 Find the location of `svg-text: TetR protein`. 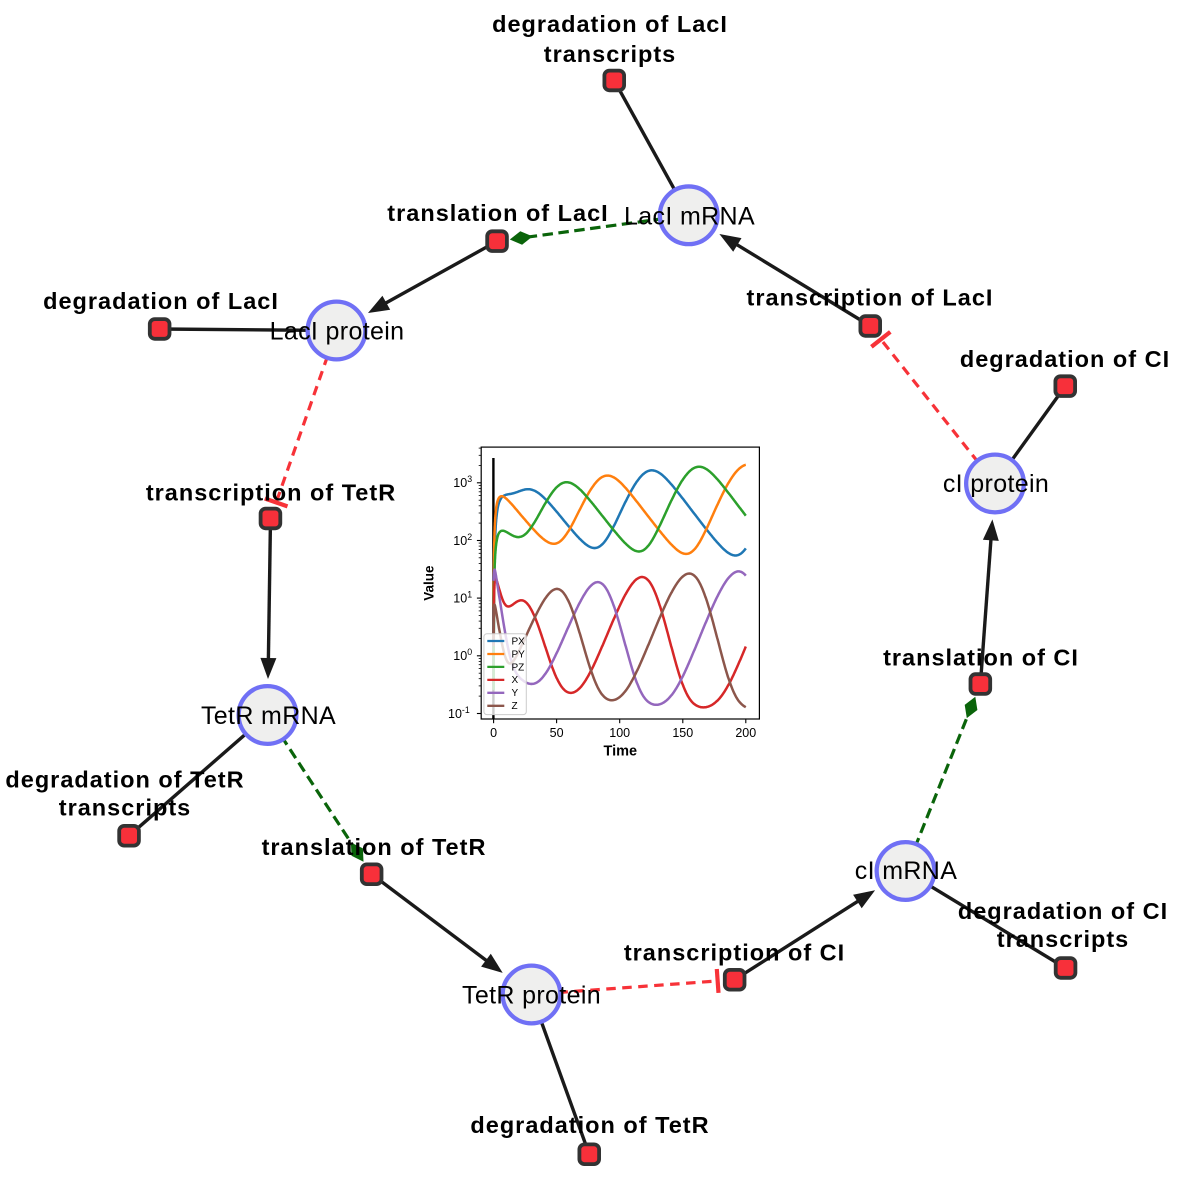

svg-text: TetR protein is located at coordinates (531, 995).